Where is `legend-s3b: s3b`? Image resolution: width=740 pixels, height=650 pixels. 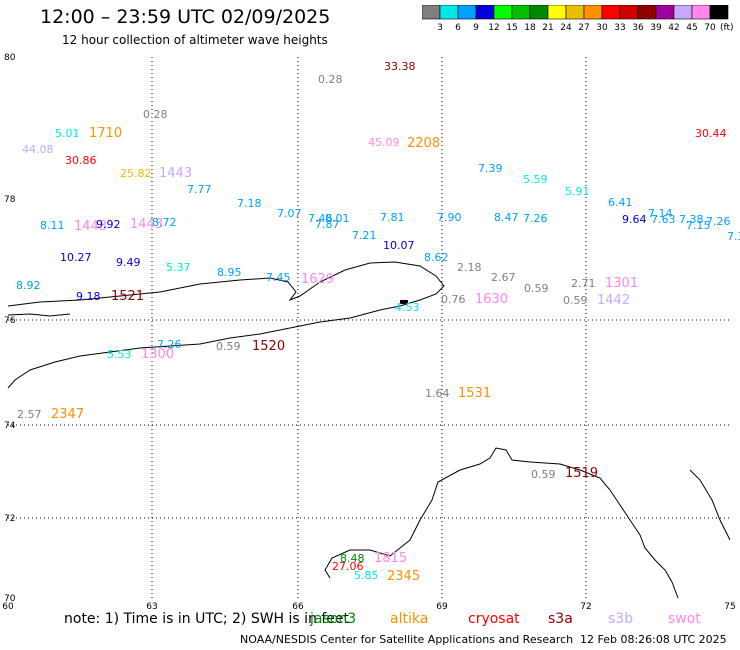
legend-s3b: s3b is located at coordinates (621, 619).